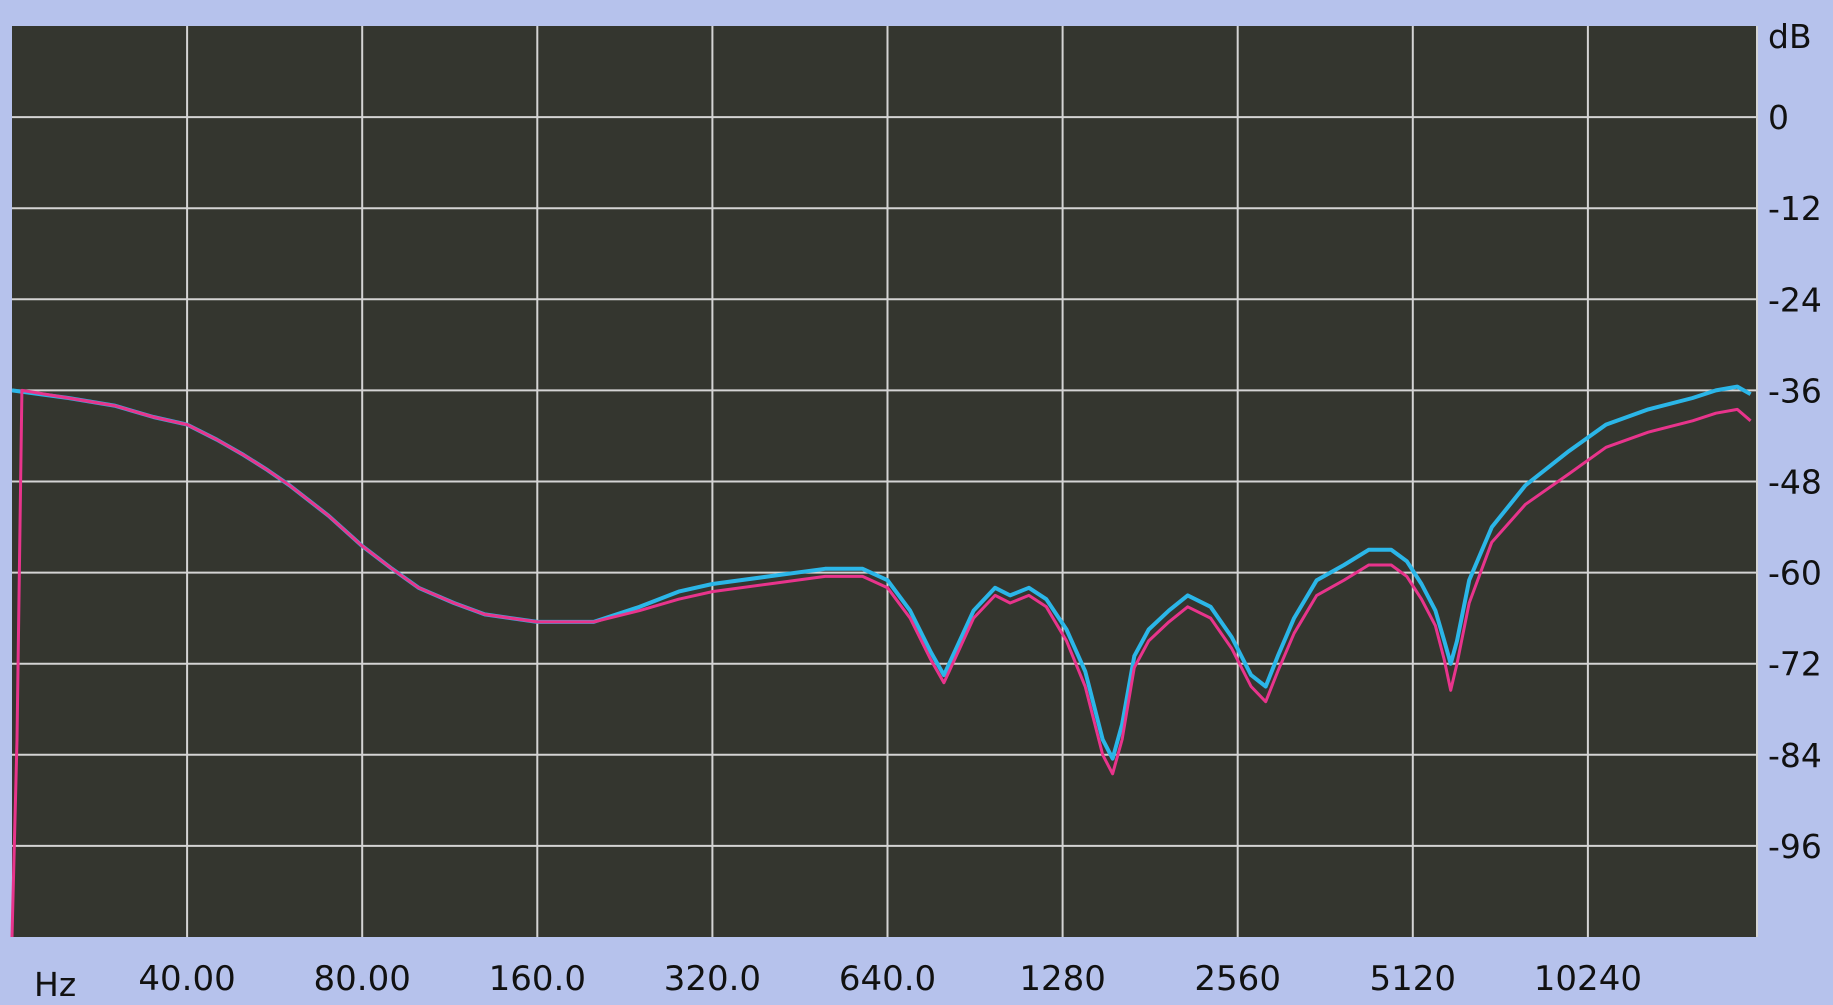  I want to click on y-tick-label: -72, so click(1795, 664).